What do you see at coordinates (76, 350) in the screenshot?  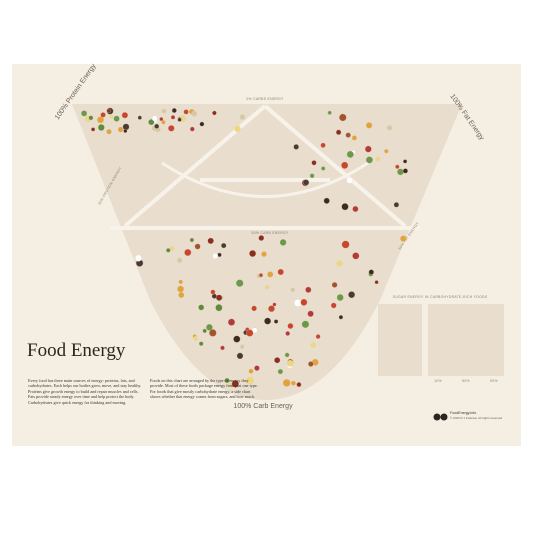 I see `poster-title: Food Energy` at bounding box center [76, 350].